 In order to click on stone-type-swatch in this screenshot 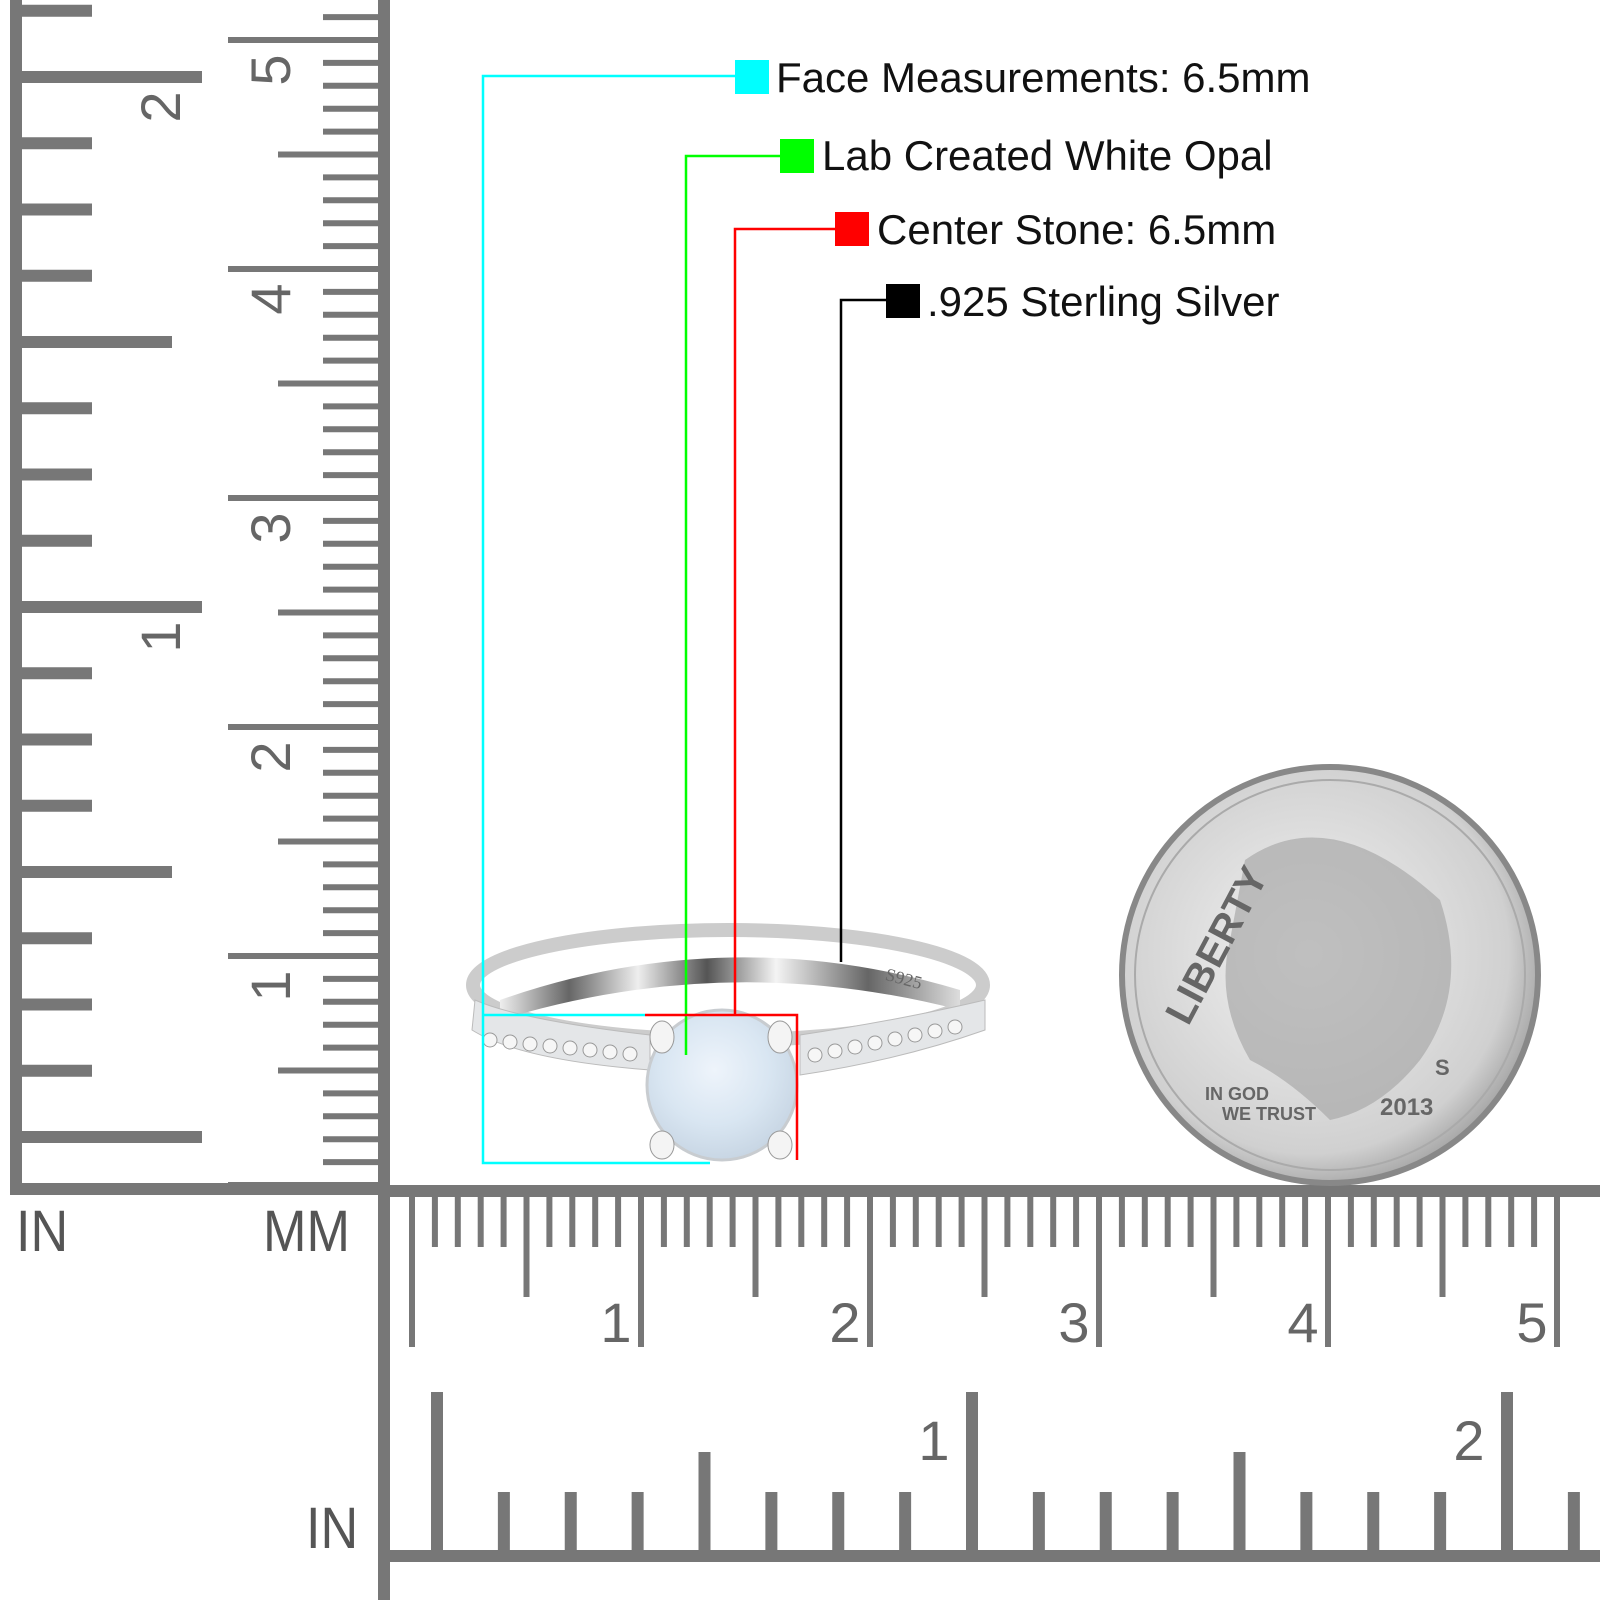, I will do `click(797, 156)`.